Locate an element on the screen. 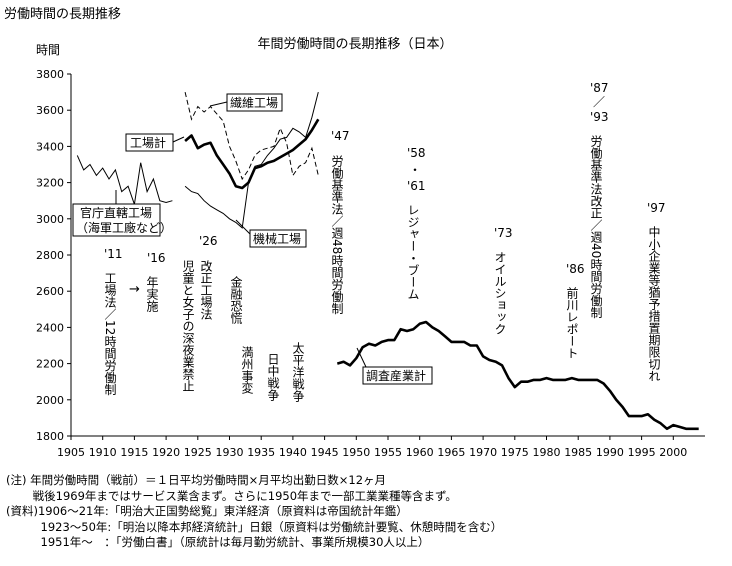  annotation-child-women: 児童と女子の深夜業禁止 is located at coordinates (188, 326).